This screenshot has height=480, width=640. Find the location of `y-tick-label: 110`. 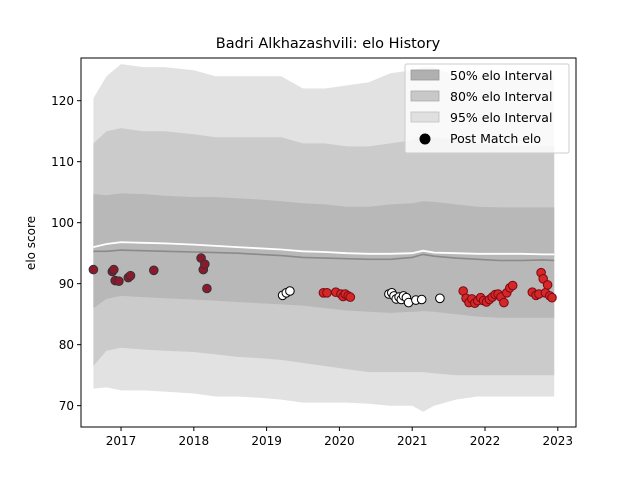

y-tick-label: 110 is located at coordinates (62, 162).